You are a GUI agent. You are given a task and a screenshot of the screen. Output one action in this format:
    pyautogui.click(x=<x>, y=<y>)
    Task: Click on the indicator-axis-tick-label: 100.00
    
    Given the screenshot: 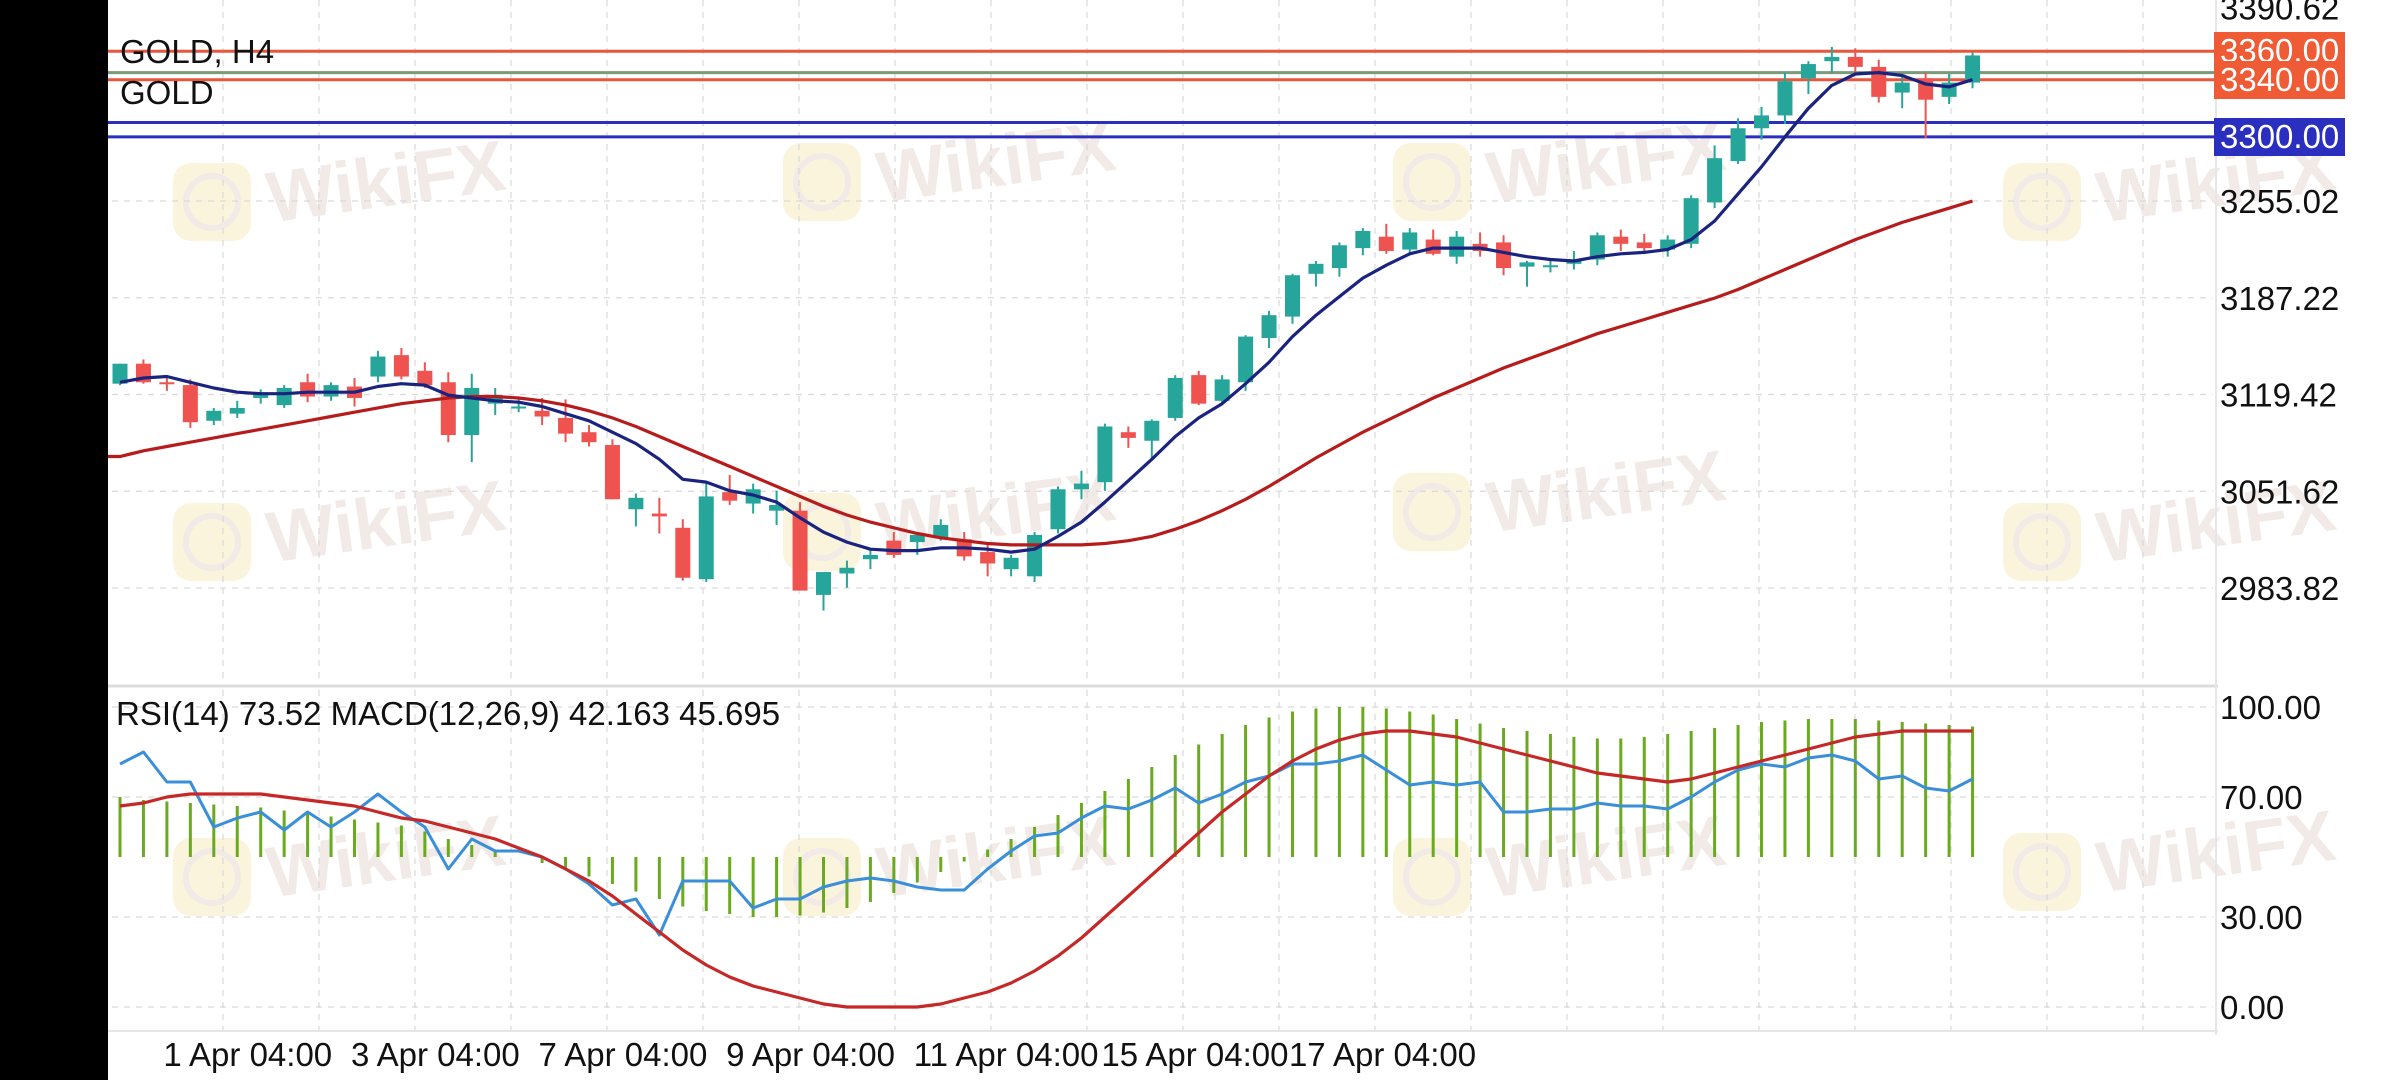 What is the action you would take?
    pyautogui.click(x=2270, y=707)
    